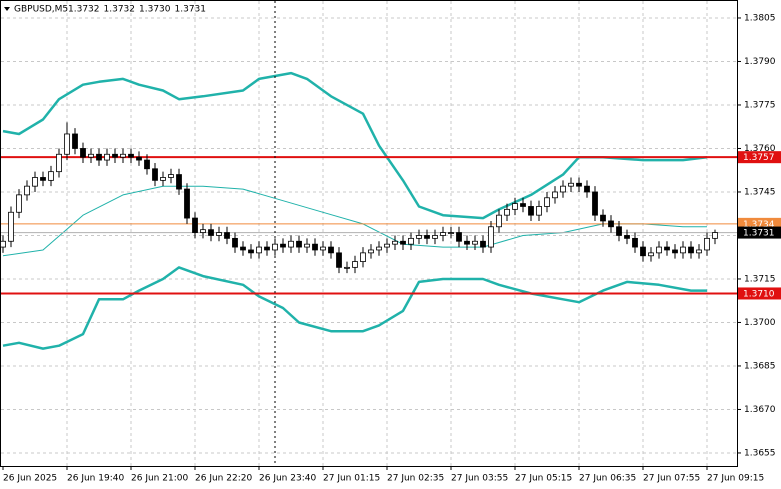 This screenshot has width=781, height=489. What do you see at coordinates (30, 479) in the screenshot?
I see `x-tick-label: 26 Jun 2025` at bounding box center [30, 479].